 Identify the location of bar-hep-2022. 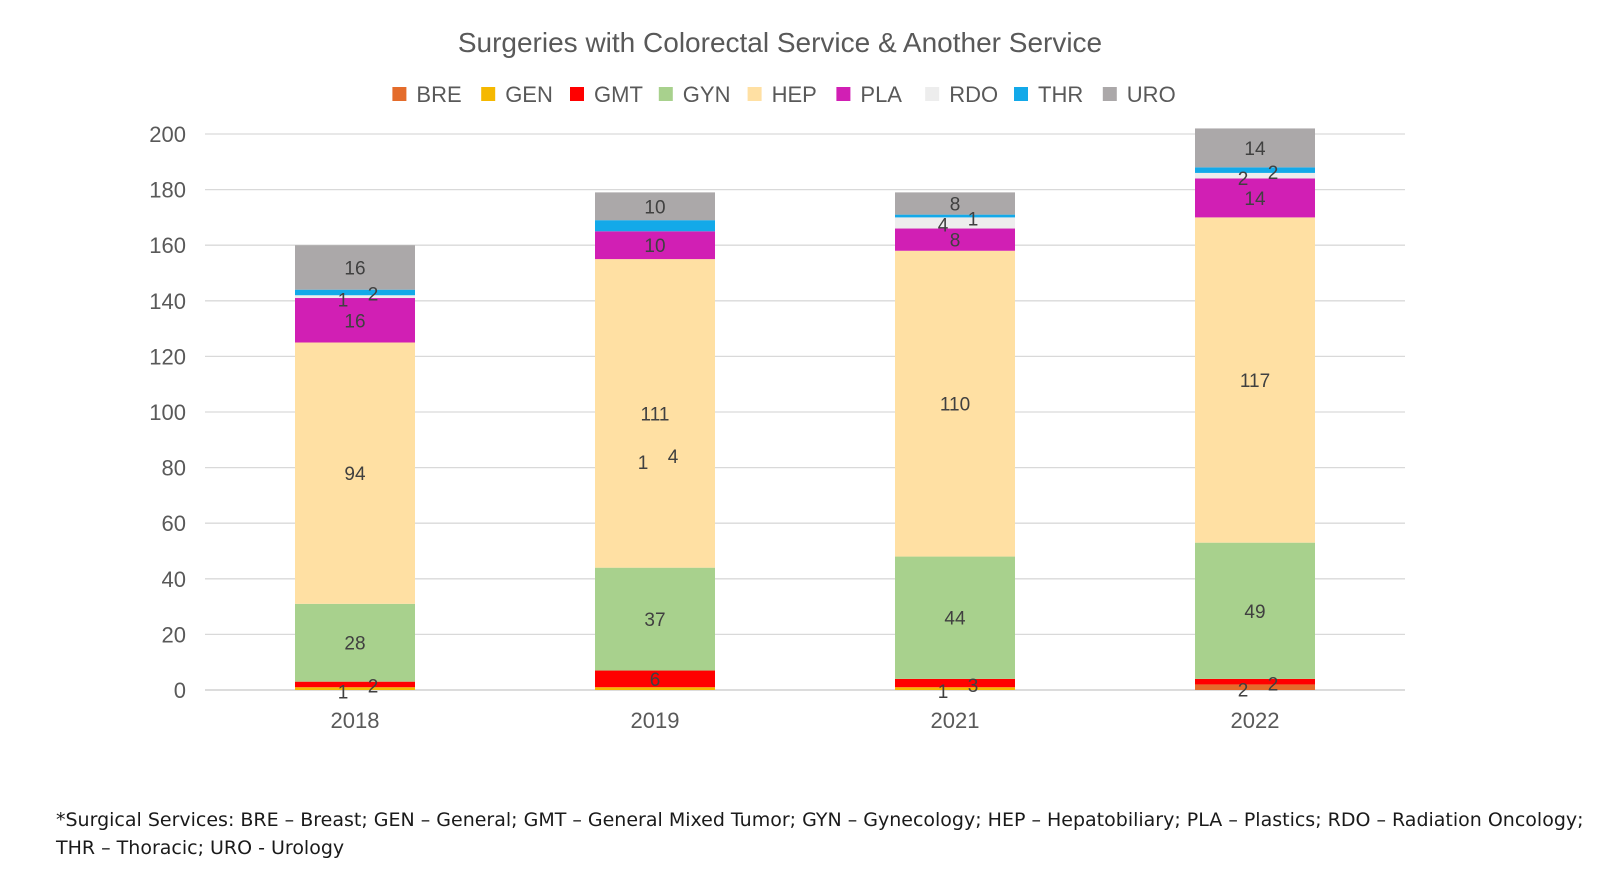
(1255, 380).